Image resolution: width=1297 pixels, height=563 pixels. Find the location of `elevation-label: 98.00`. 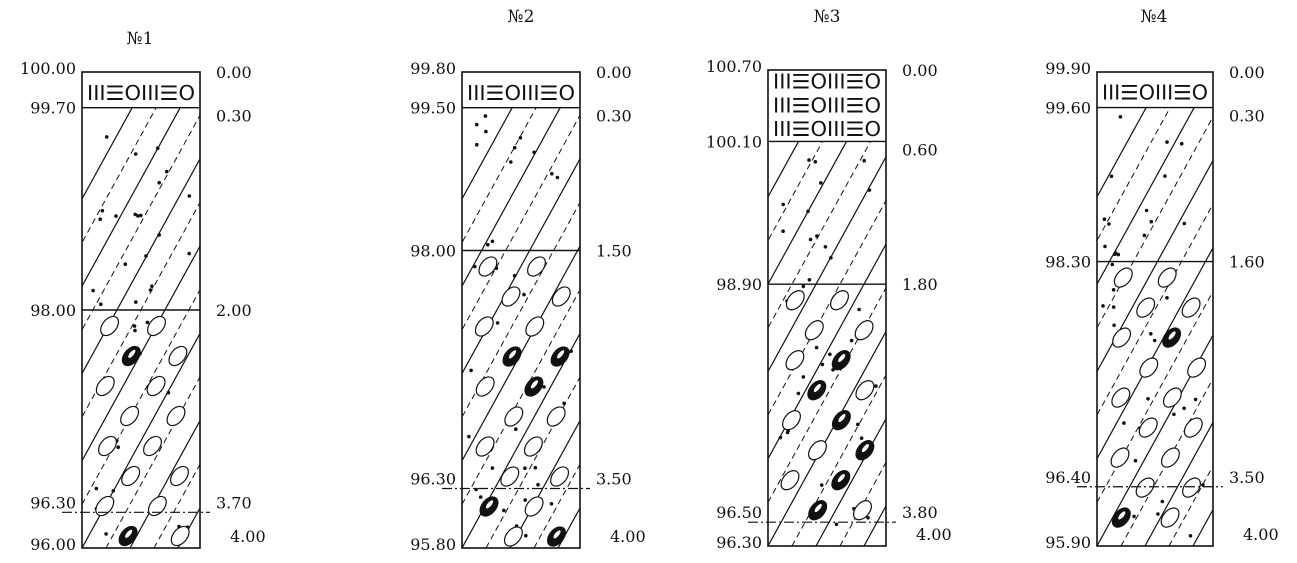

elevation-label: 98.00 is located at coordinates (53, 310).